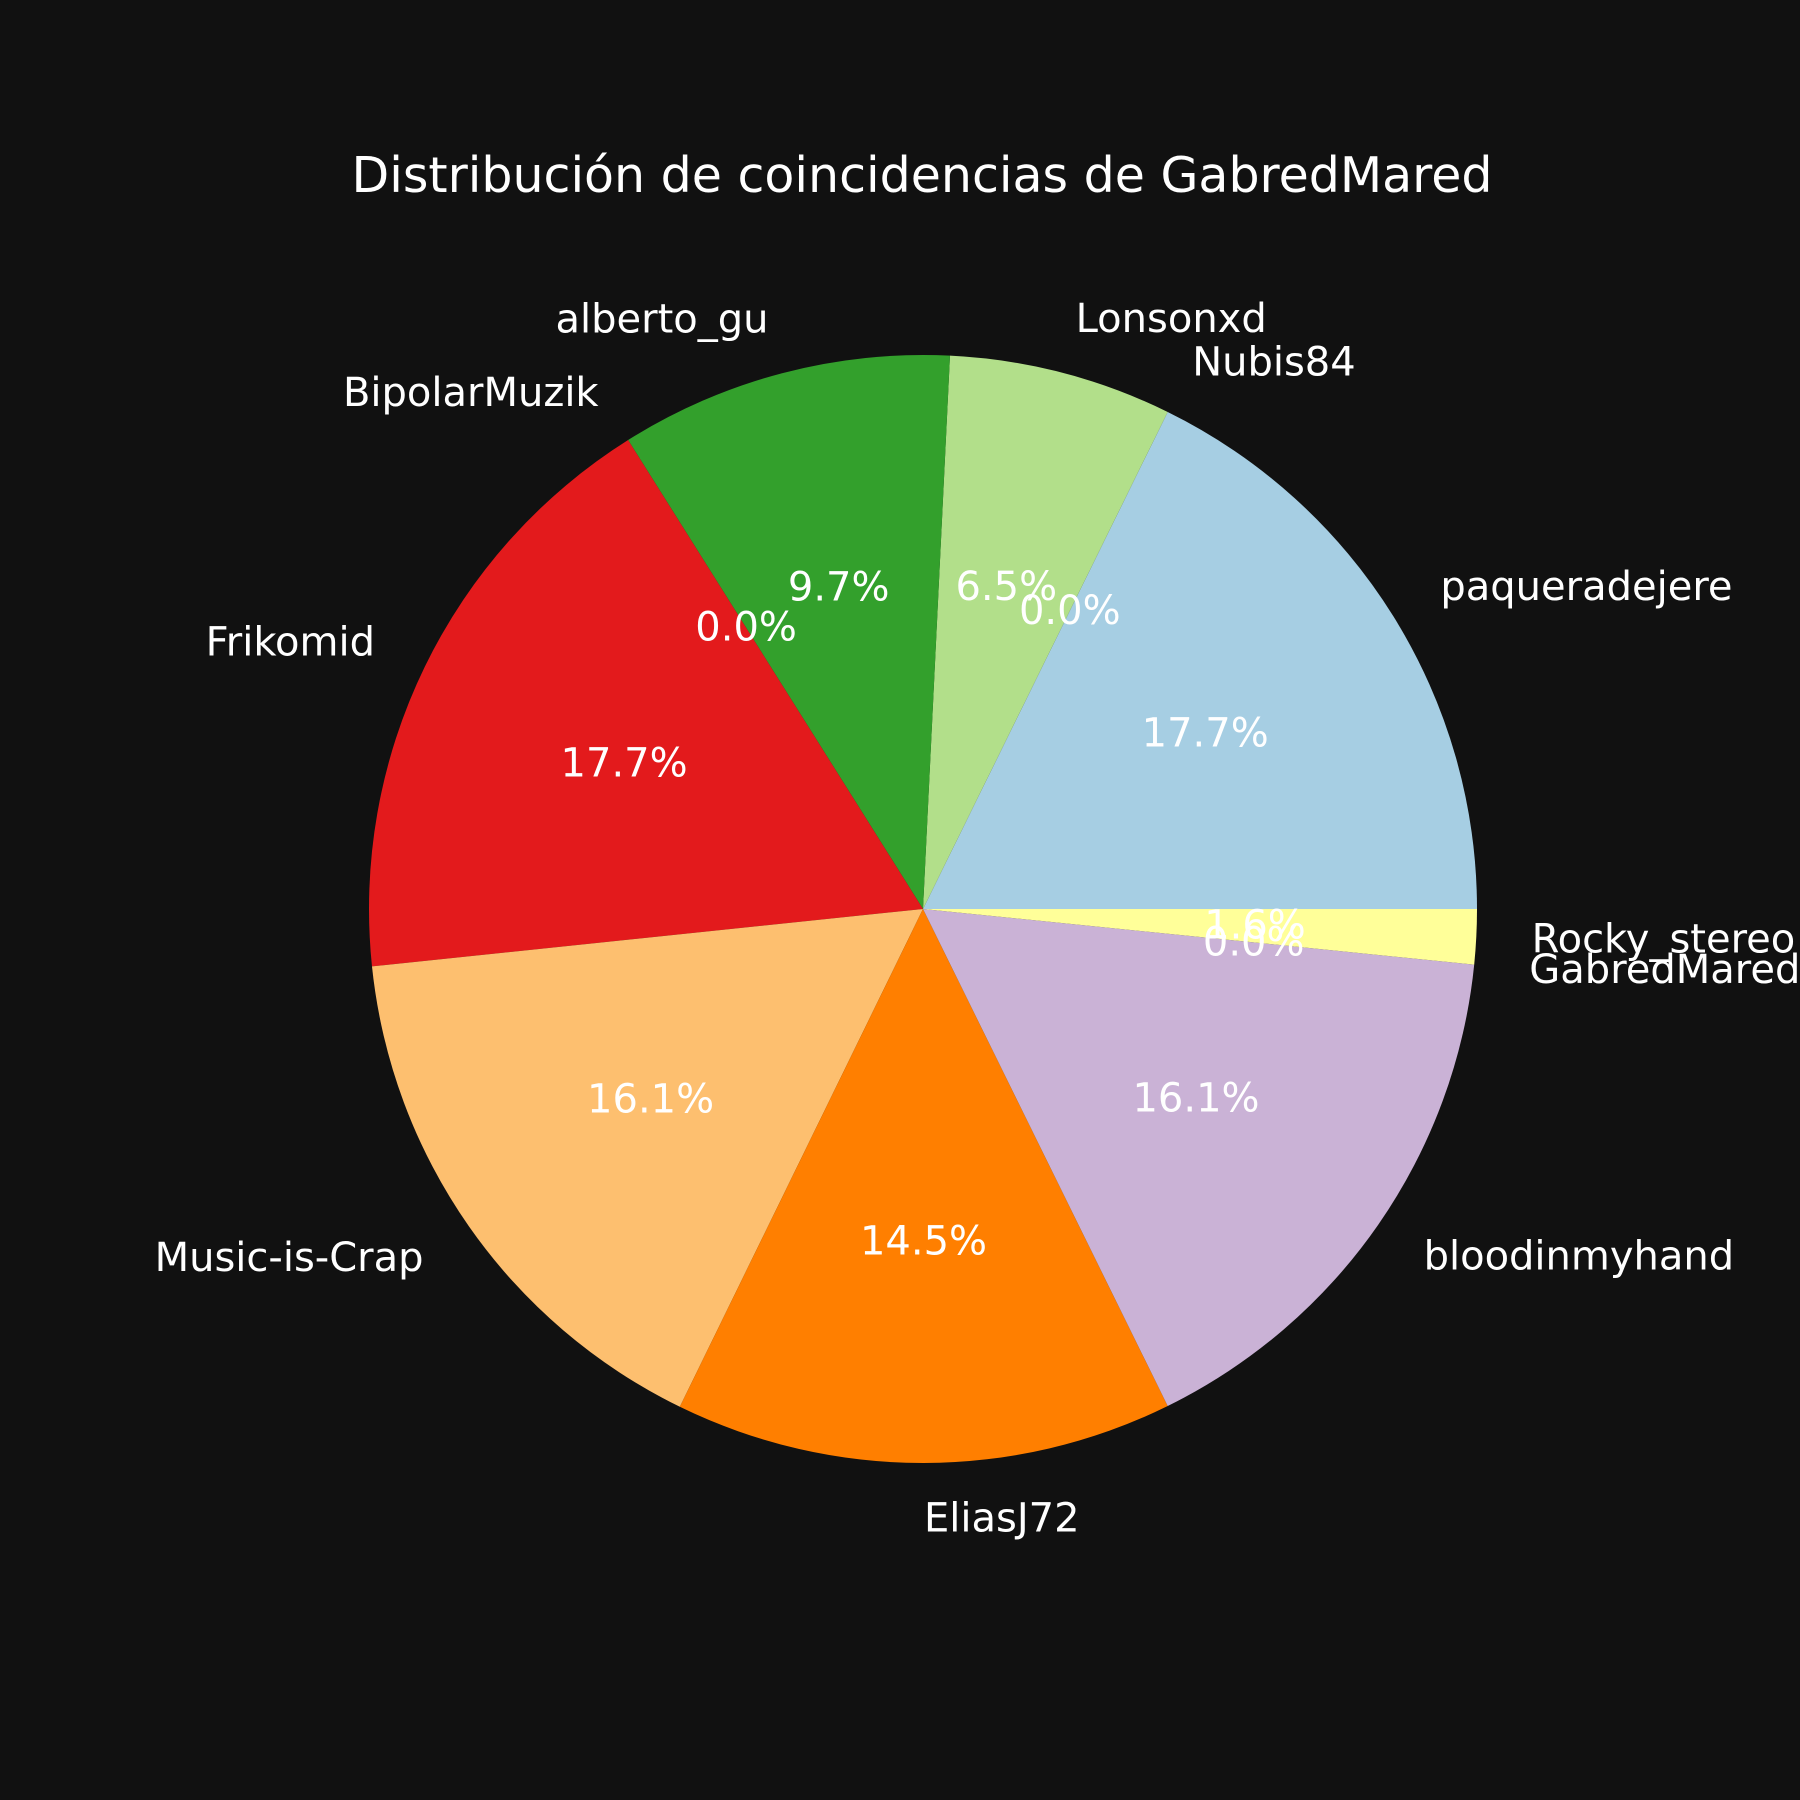 Image resolution: width=1800 pixels, height=1800 pixels. What do you see at coordinates (1586, 587) in the screenshot?
I see `slice-label-paqueradejere: paqueradejere` at bounding box center [1586, 587].